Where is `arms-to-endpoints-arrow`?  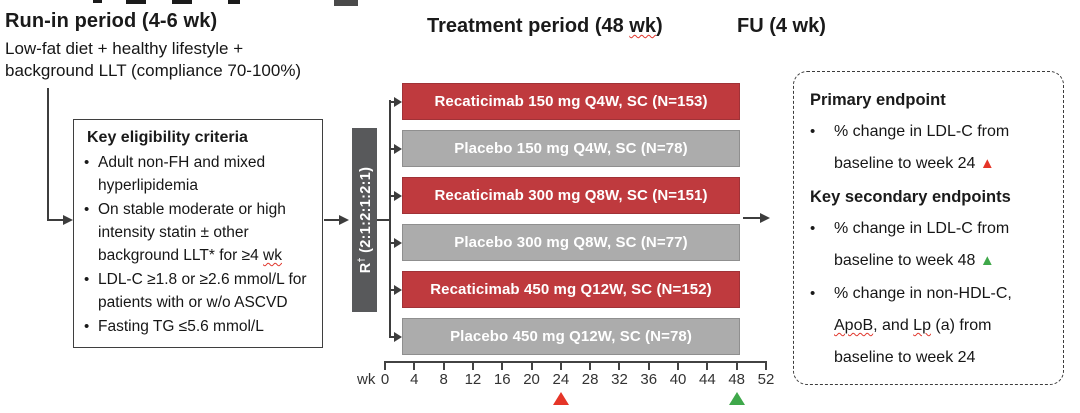
arms-to-endpoints-arrow is located at coordinates (752, 218).